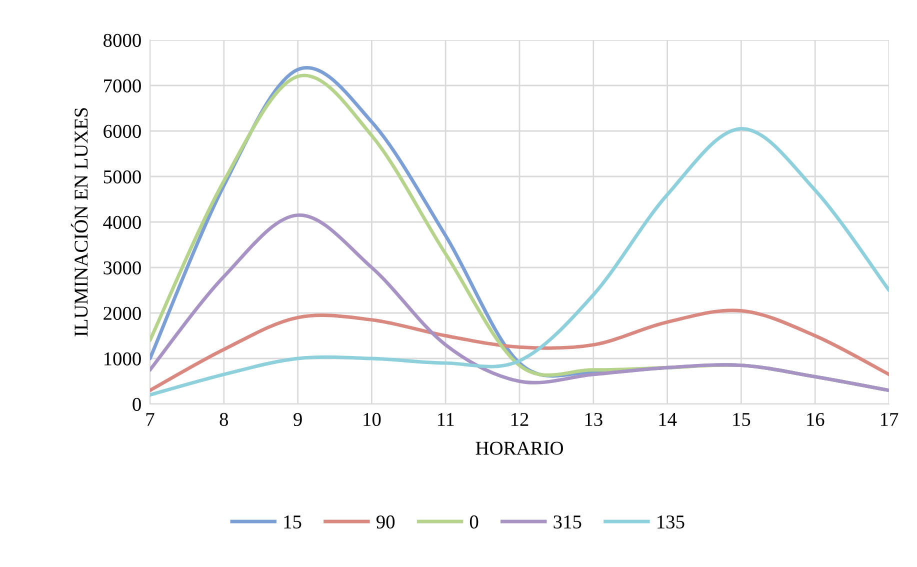 The width and height of the screenshot is (917, 567). I want to click on y-tick-label: 0, so click(136, 404).